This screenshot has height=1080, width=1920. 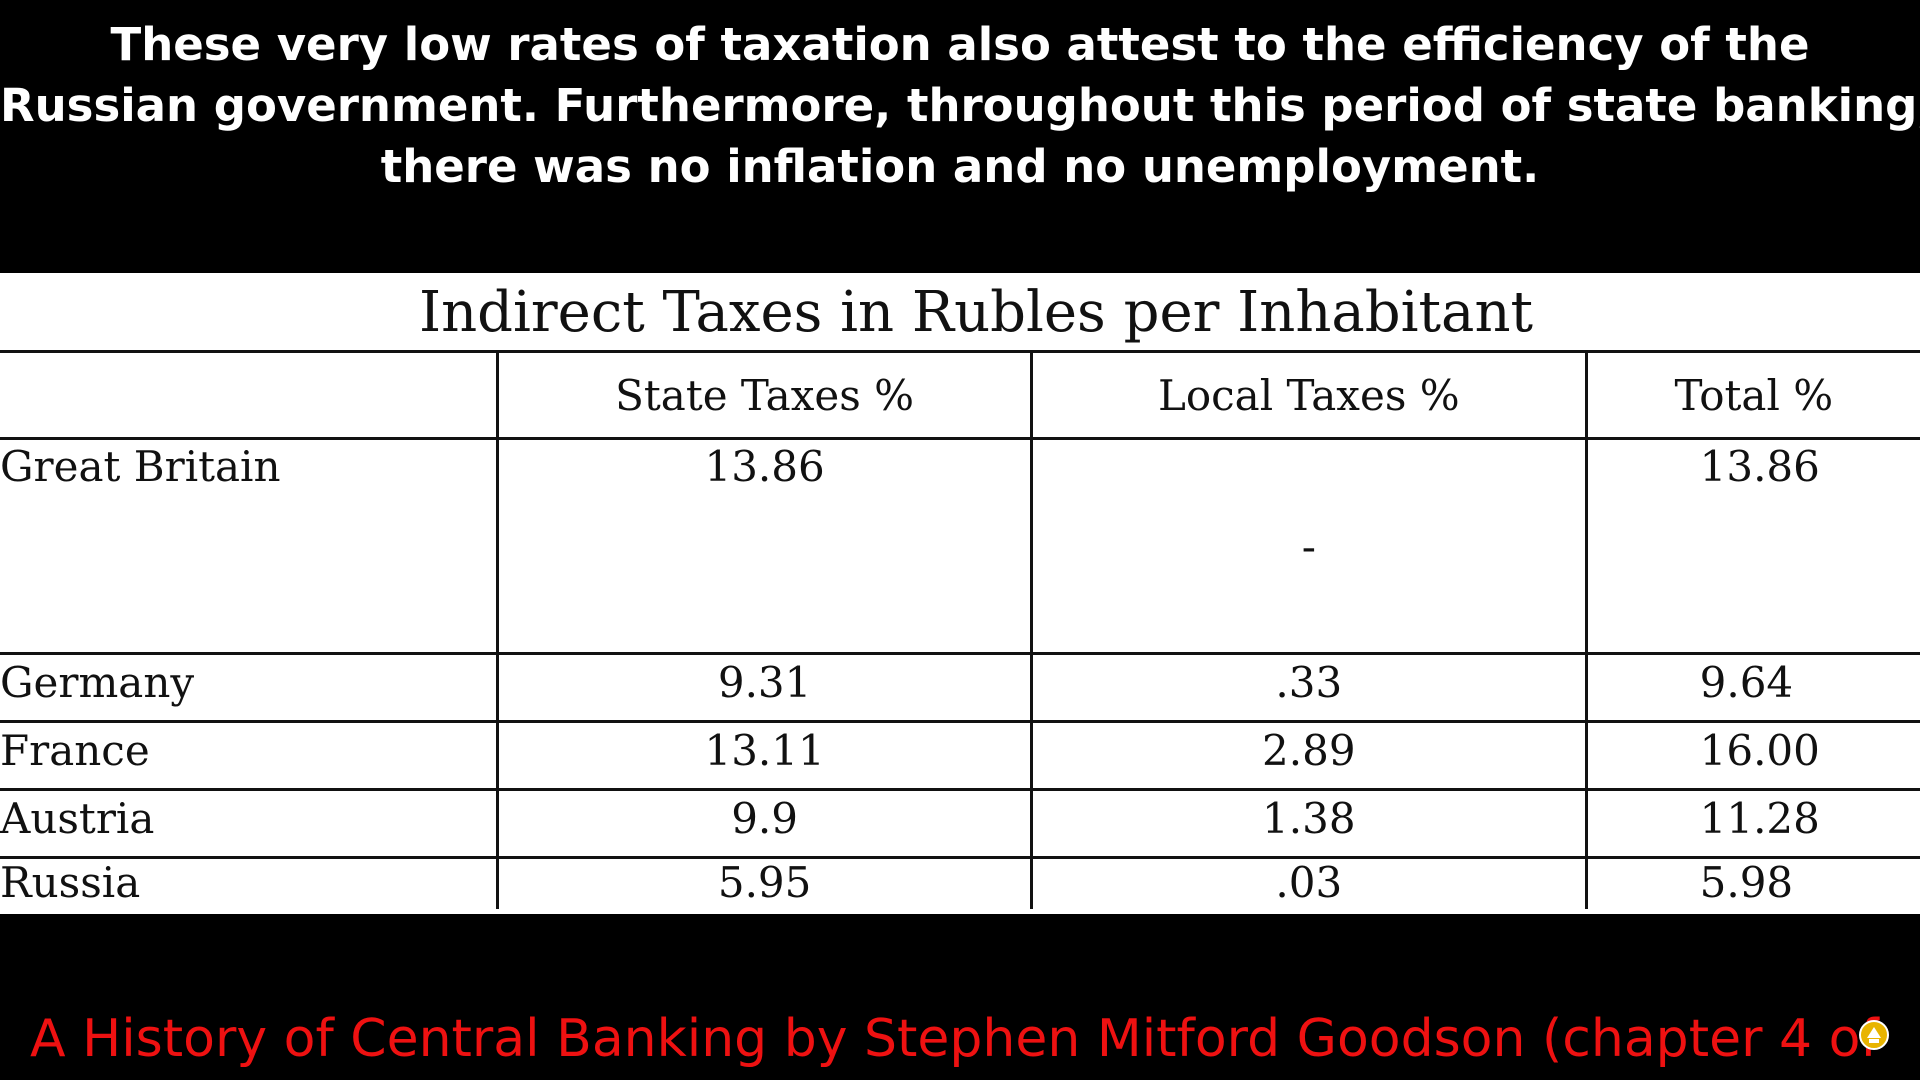 I want to click on cell-state-taxes: 13.86, so click(x=764, y=546).